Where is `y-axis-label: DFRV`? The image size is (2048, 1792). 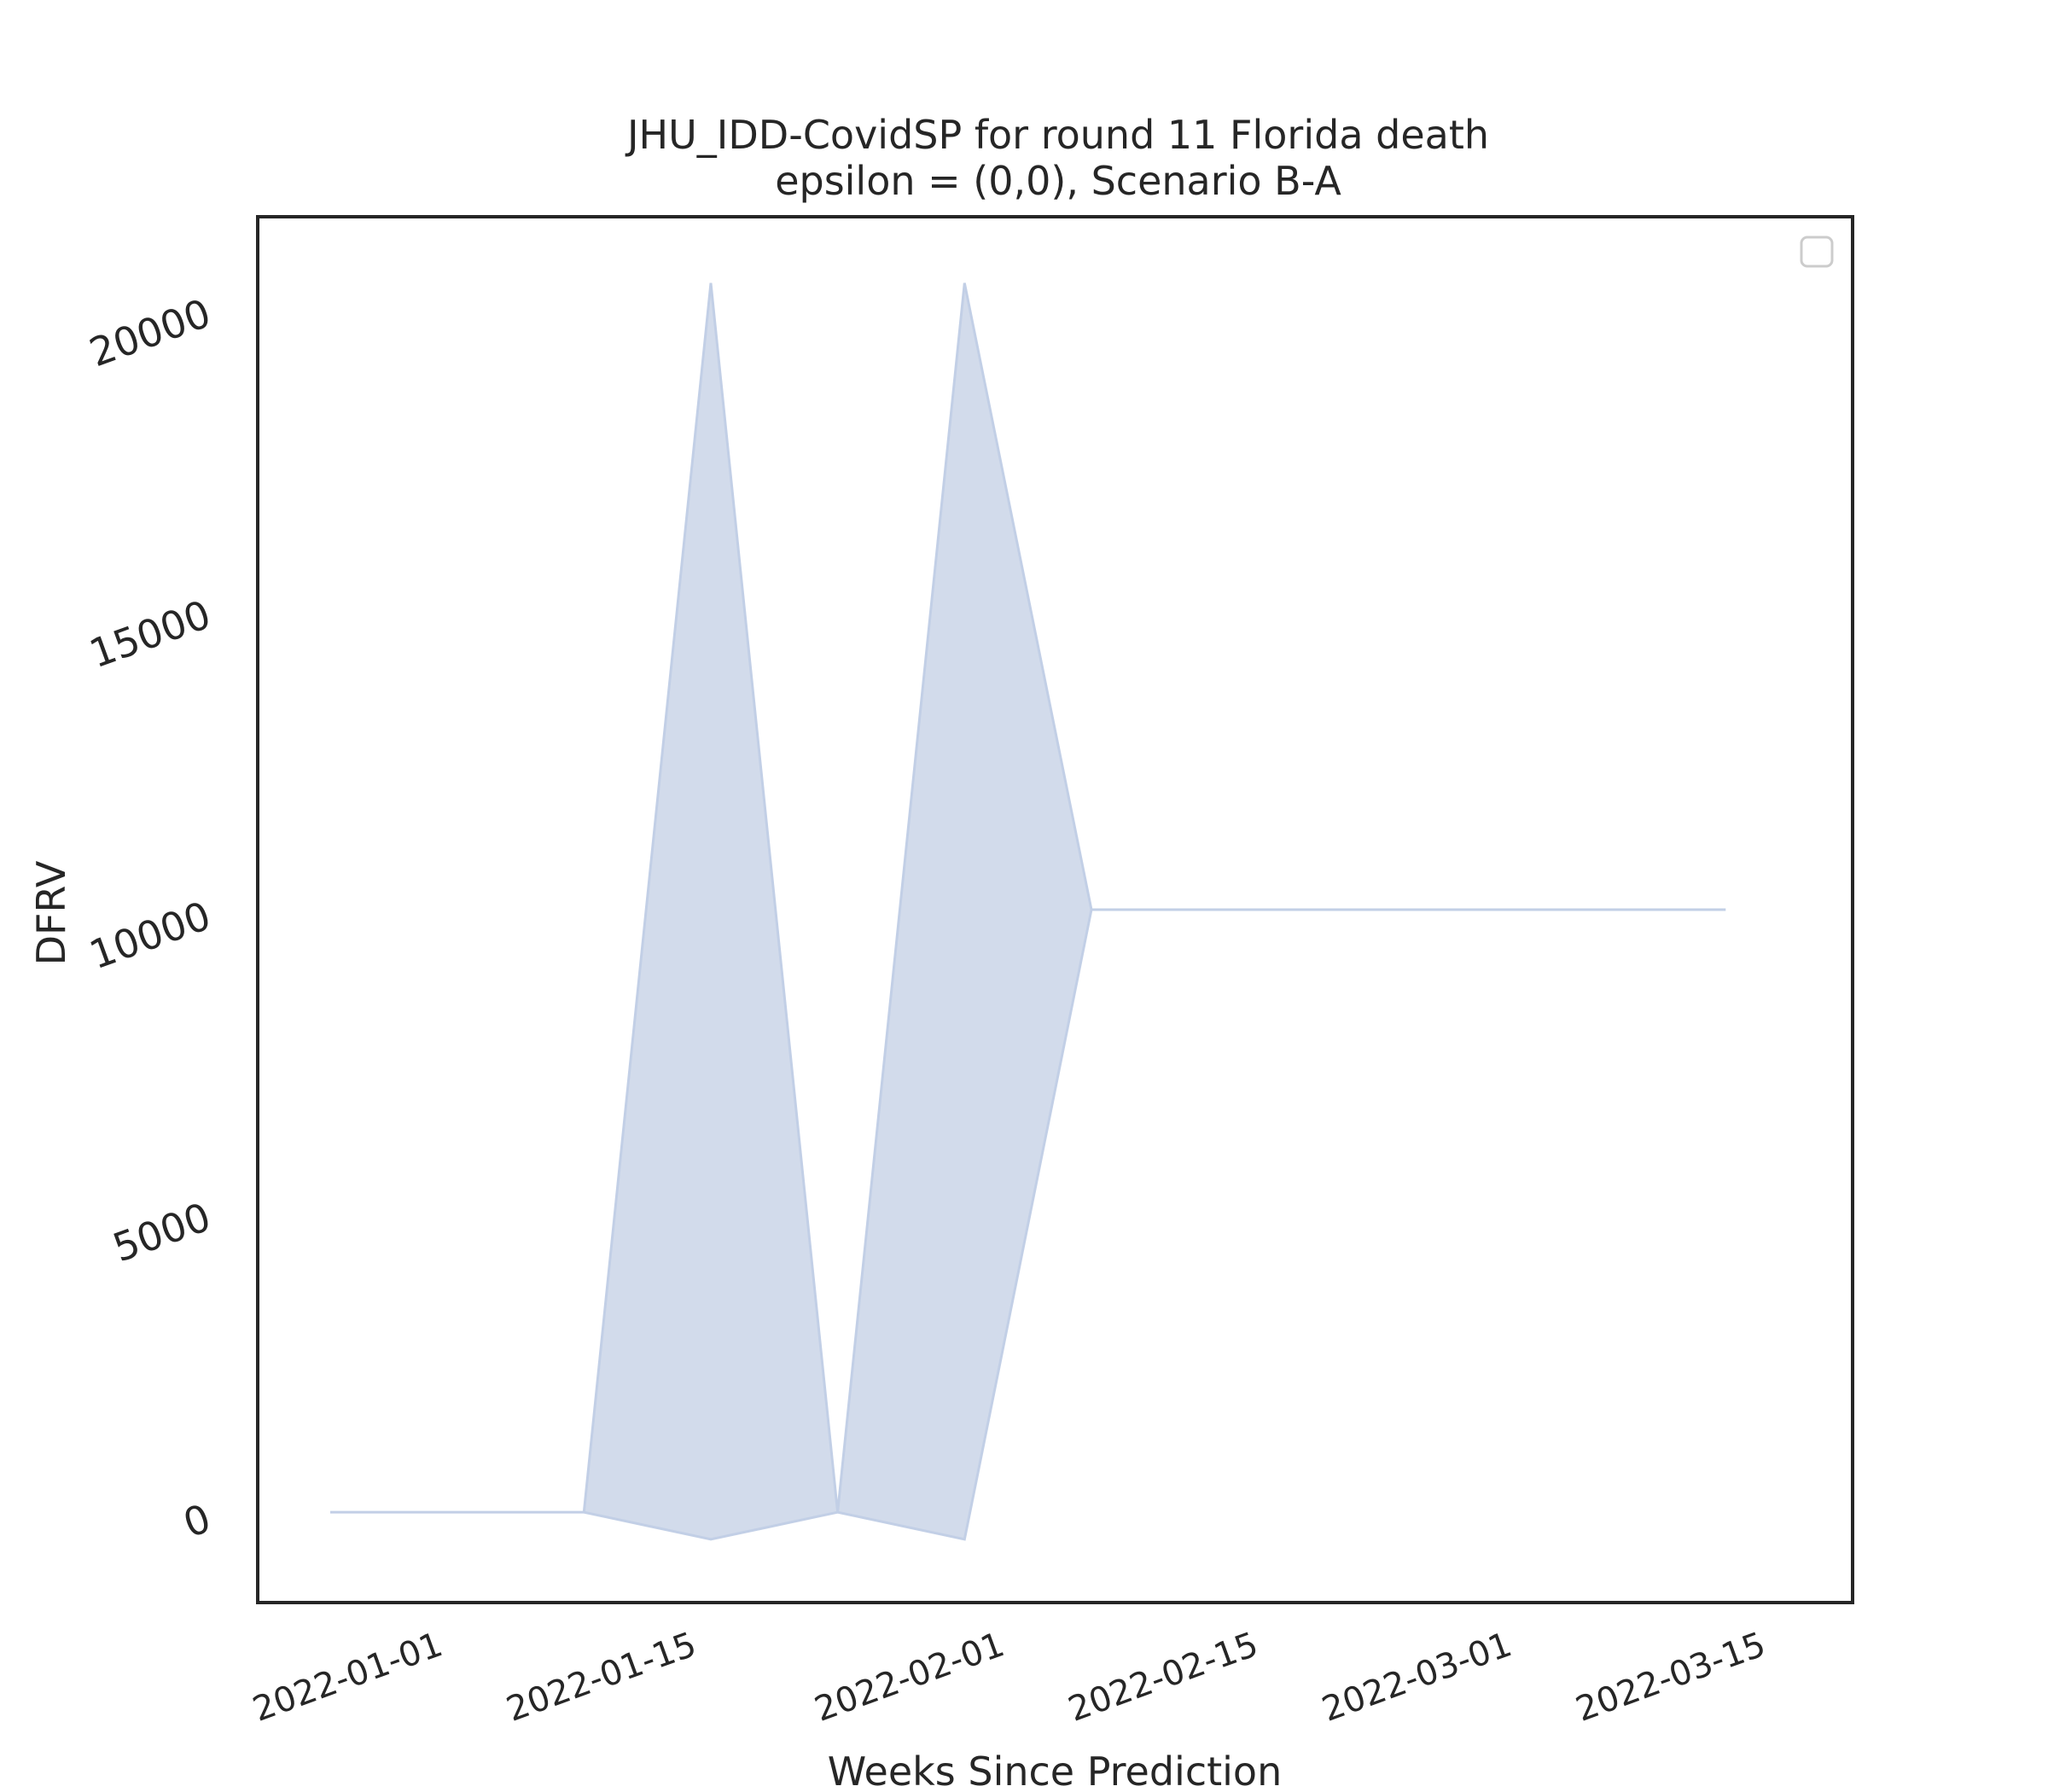
y-axis-label: DFRV is located at coordinates (51, 913).